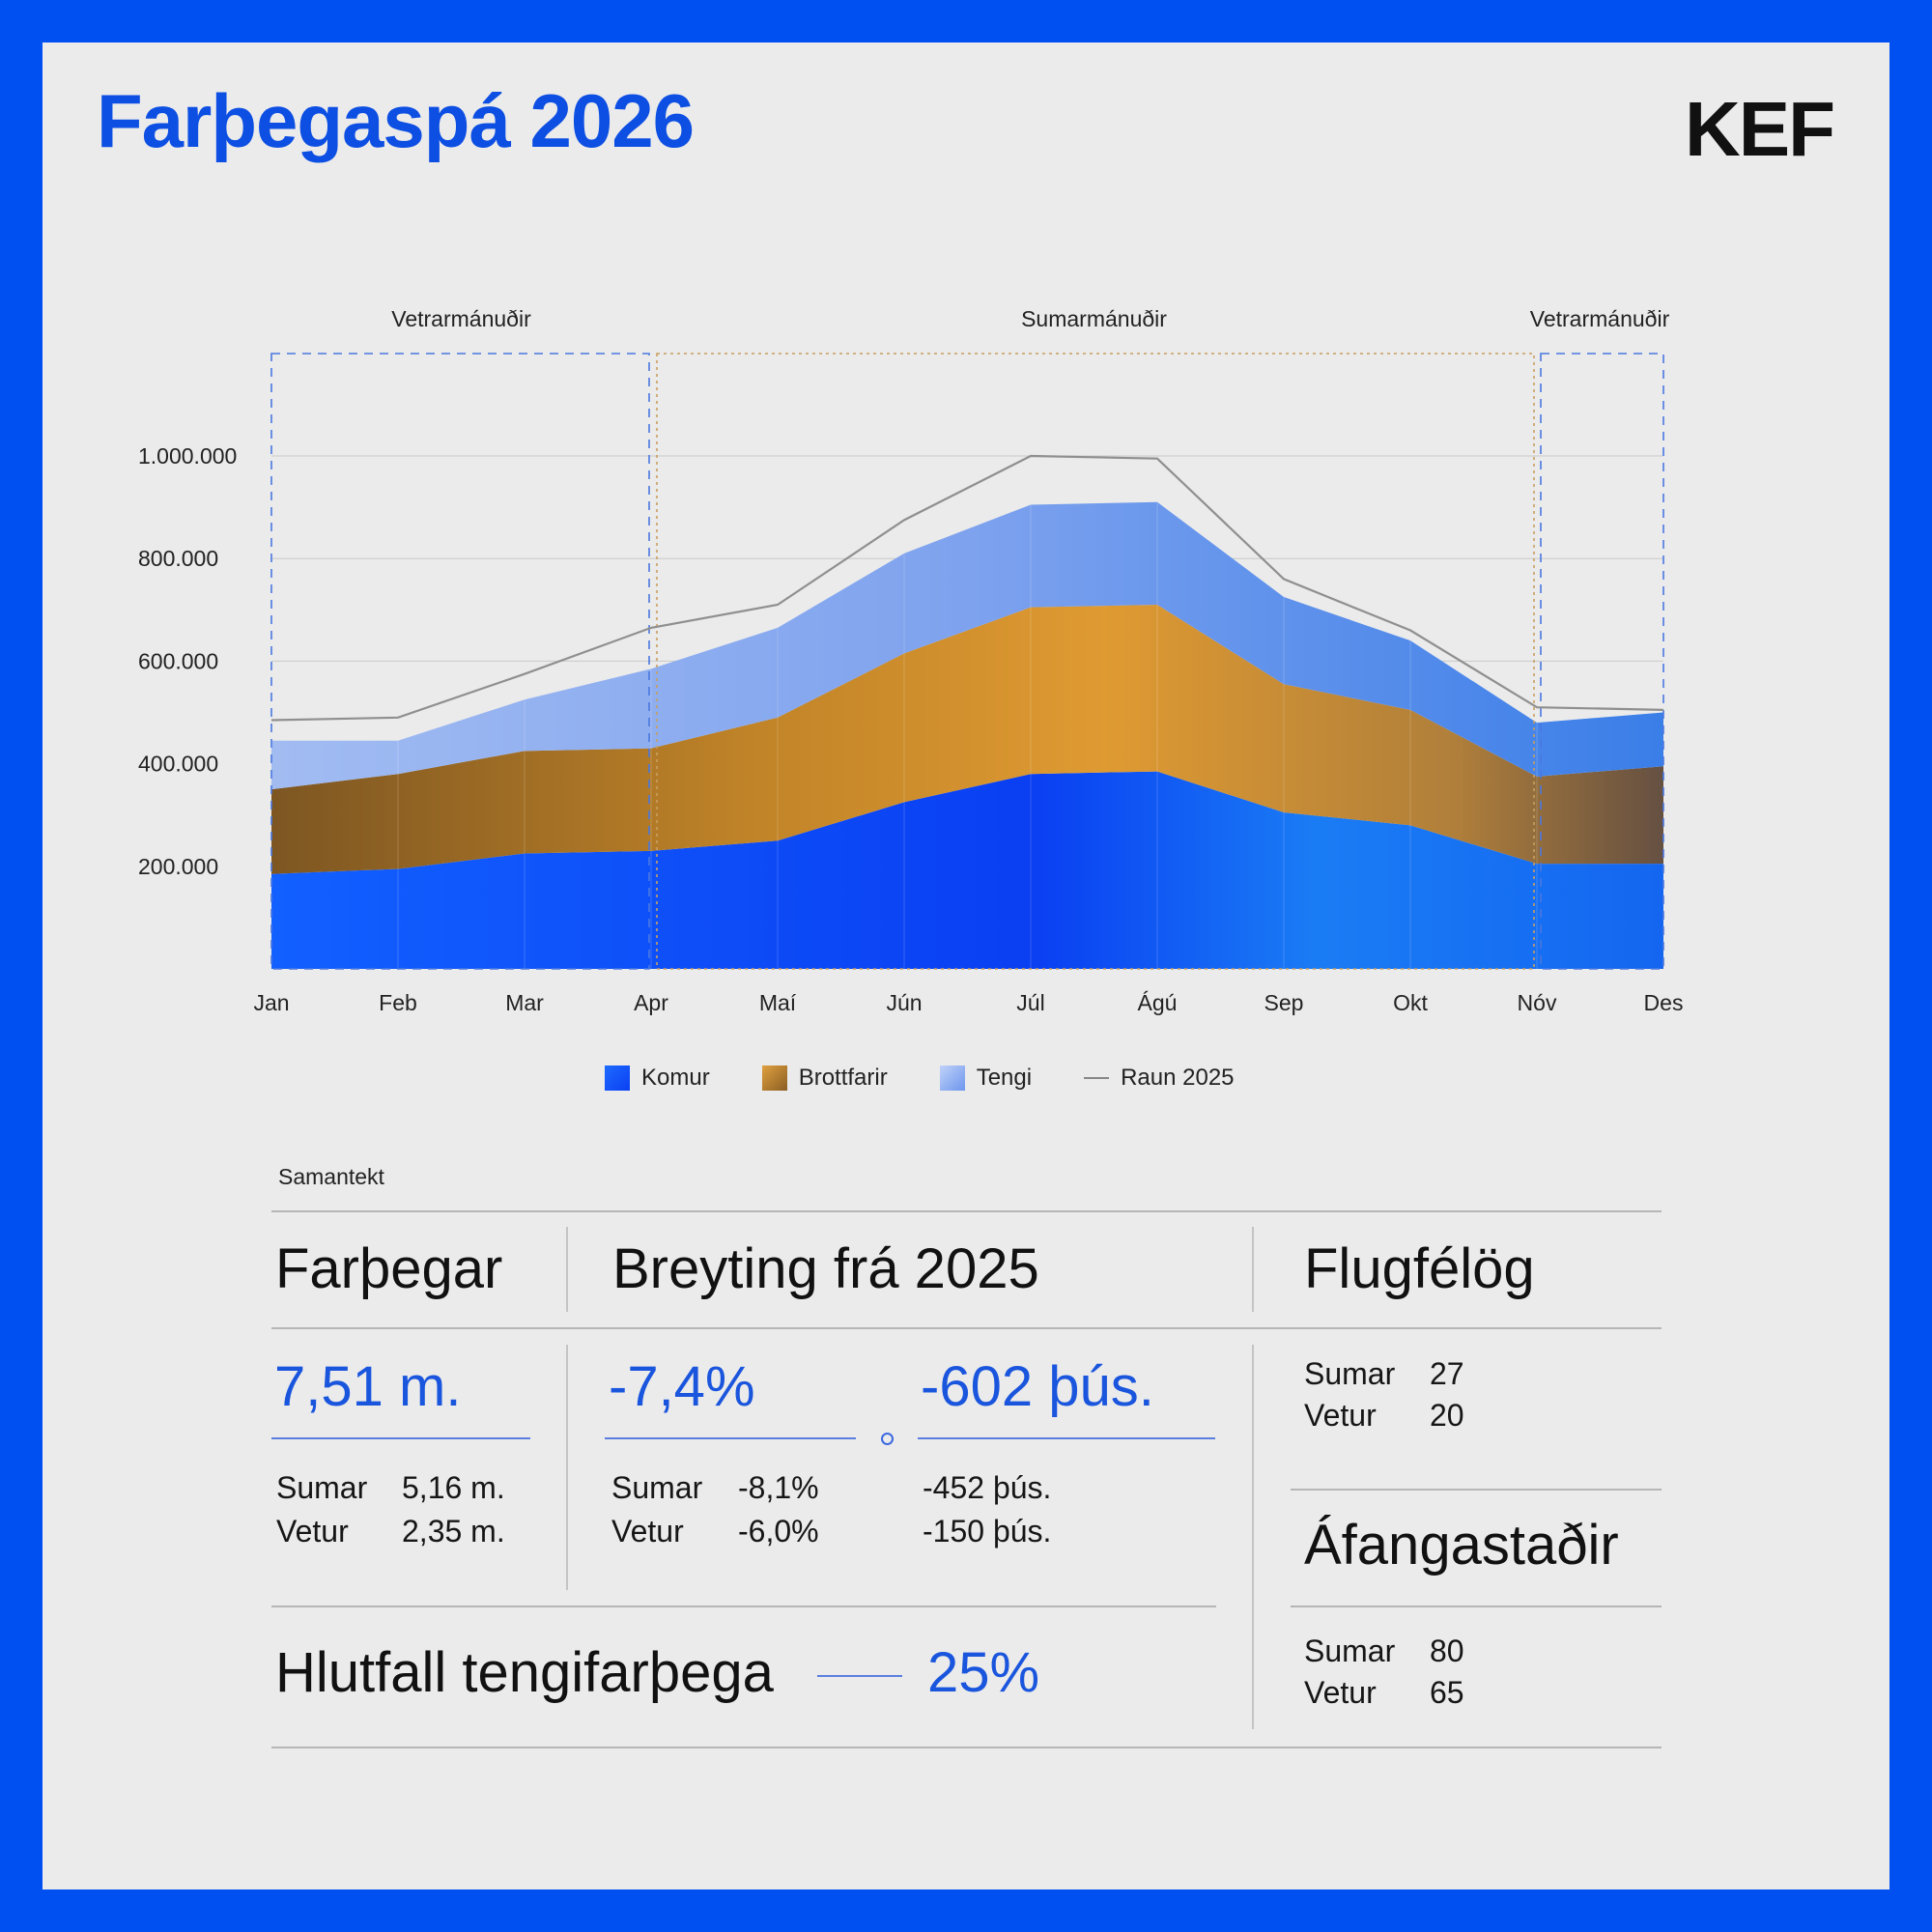  Describe the element at coordinates (778, 1531) in the screenshot. I see `change-winter-percent: -6,0%` at that location.